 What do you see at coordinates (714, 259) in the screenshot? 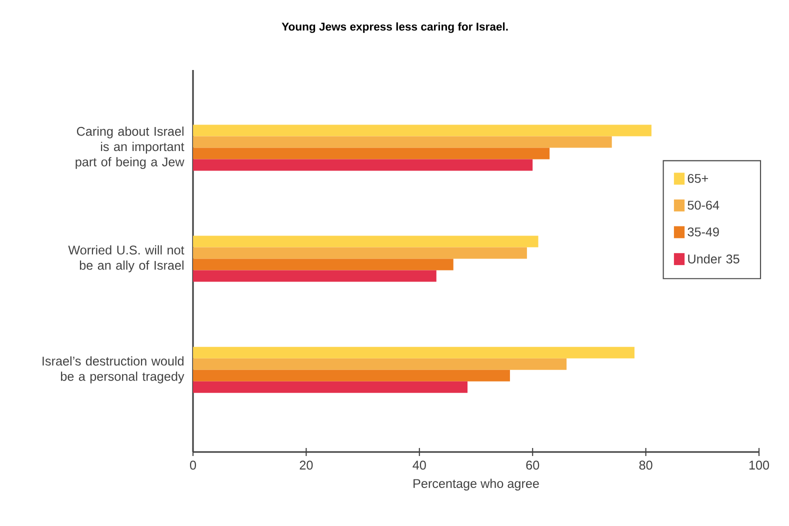
I see `legend-label: Under 35` at bounding box center [714, 259].